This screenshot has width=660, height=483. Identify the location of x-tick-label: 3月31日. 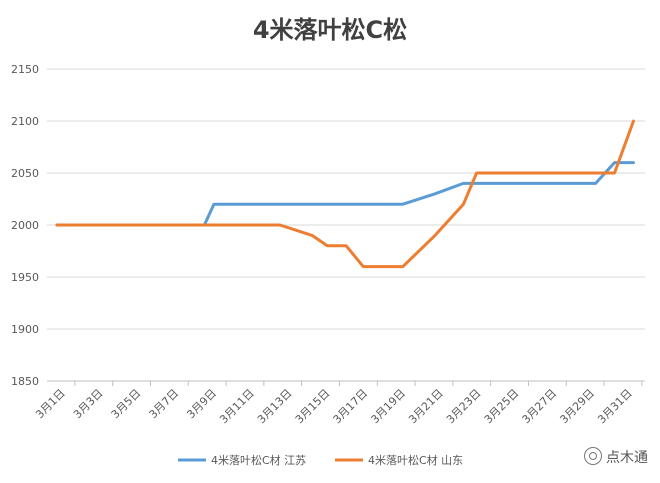
(615, 407).